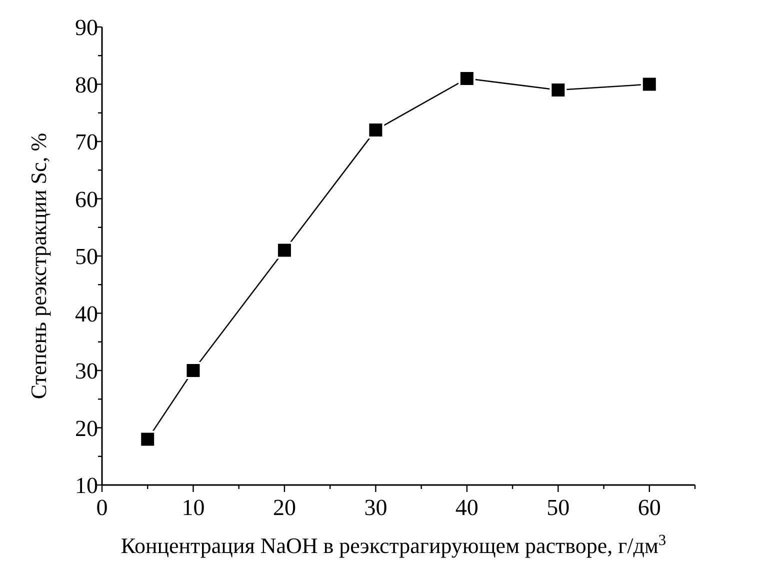  What do you see at coordinates (102, 507) in the screenshot?
I see `x-tick-label: 0` at bounding box center [102, 507].